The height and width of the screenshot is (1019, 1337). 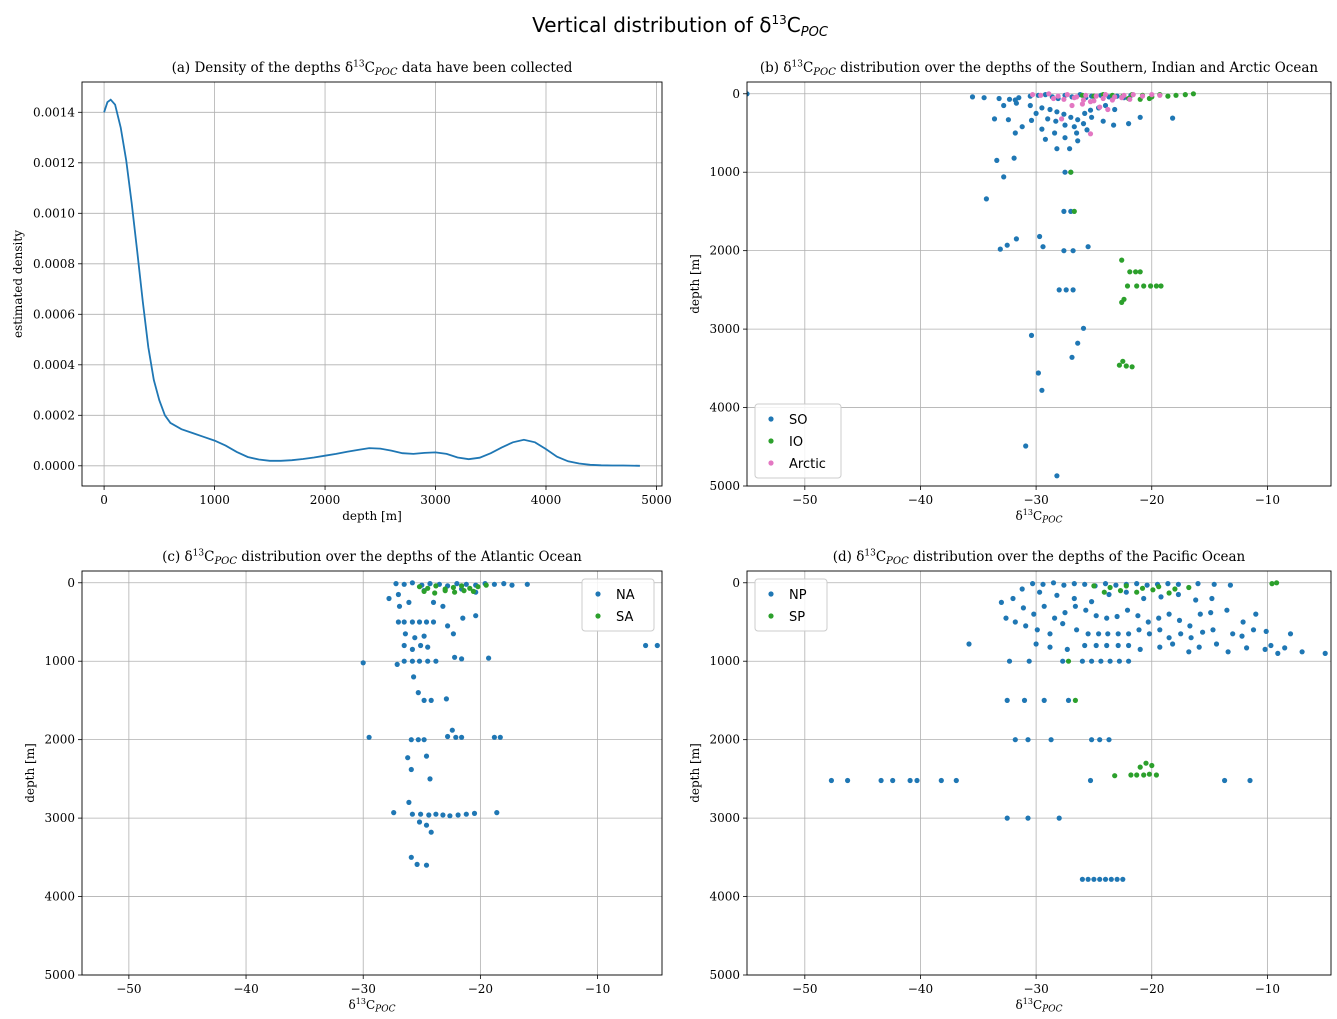 What do you see at coordinates (54, 163) in the screenshot?
I see `y-tick-label: 0.0012` at bounding box center [54, 163].